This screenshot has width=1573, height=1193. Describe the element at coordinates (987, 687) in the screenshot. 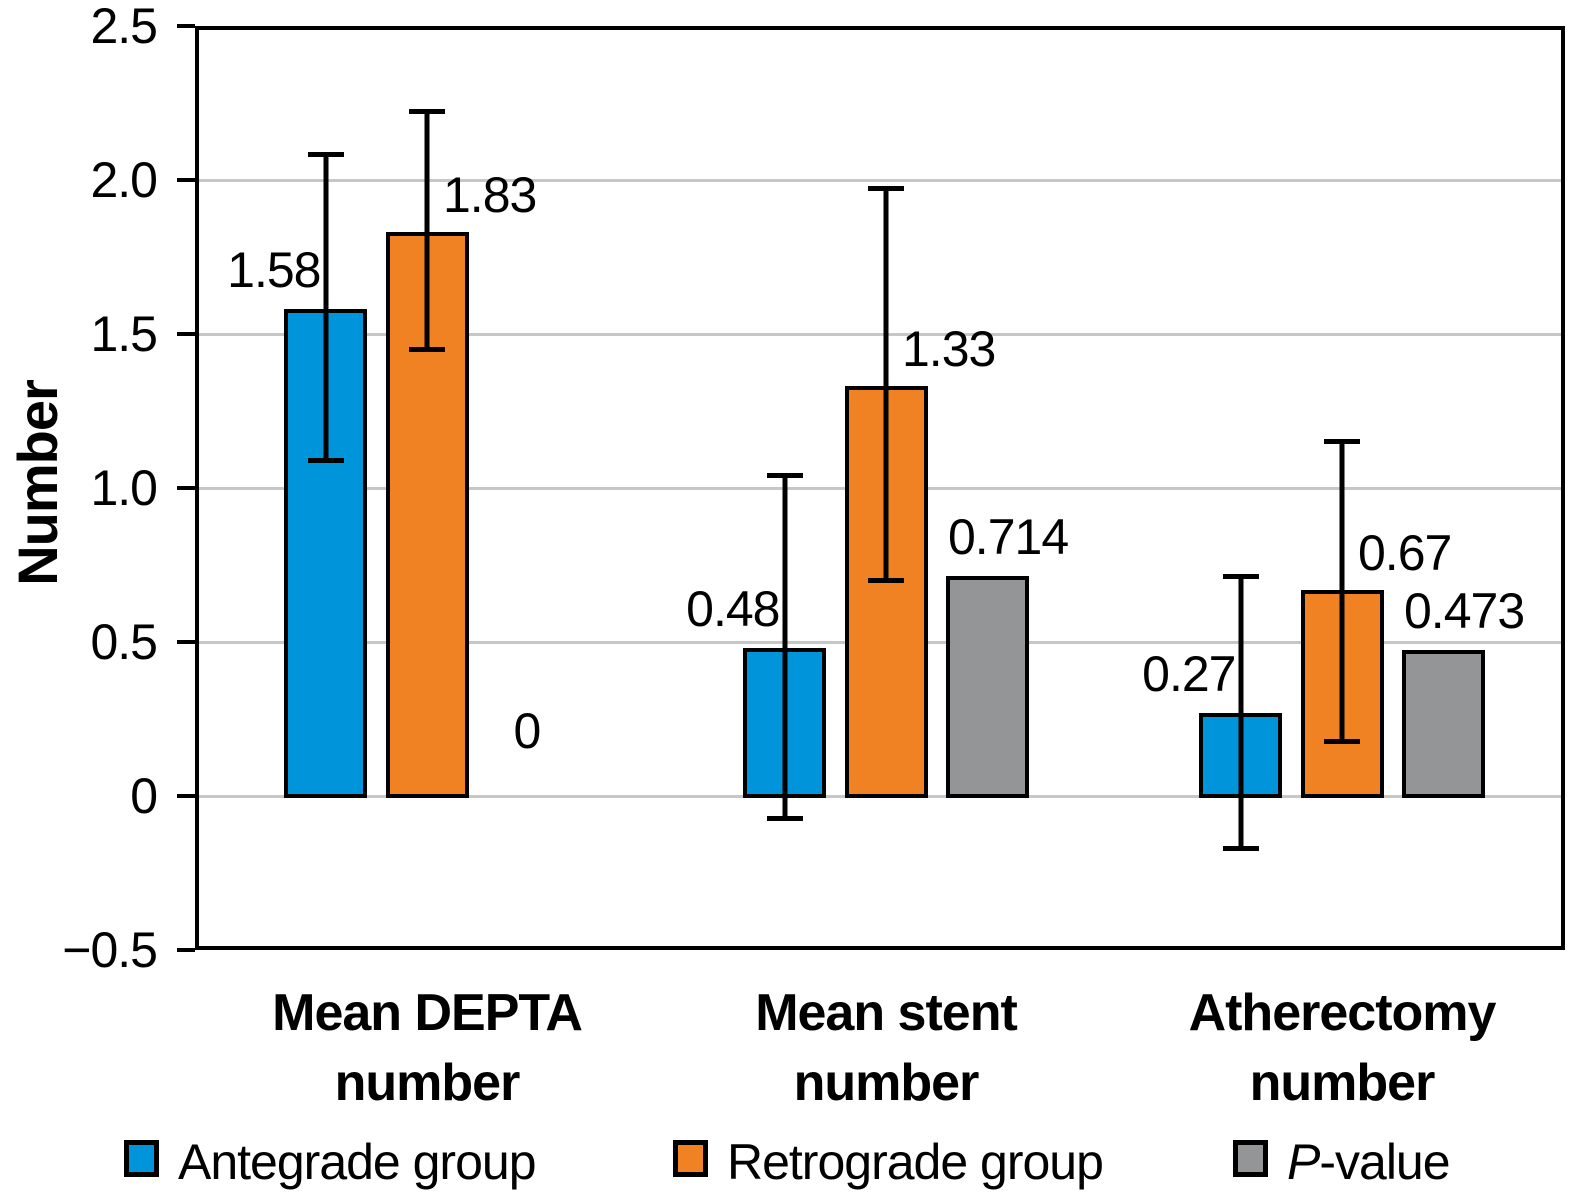

I see `bar-p-value-cat2` at that location.